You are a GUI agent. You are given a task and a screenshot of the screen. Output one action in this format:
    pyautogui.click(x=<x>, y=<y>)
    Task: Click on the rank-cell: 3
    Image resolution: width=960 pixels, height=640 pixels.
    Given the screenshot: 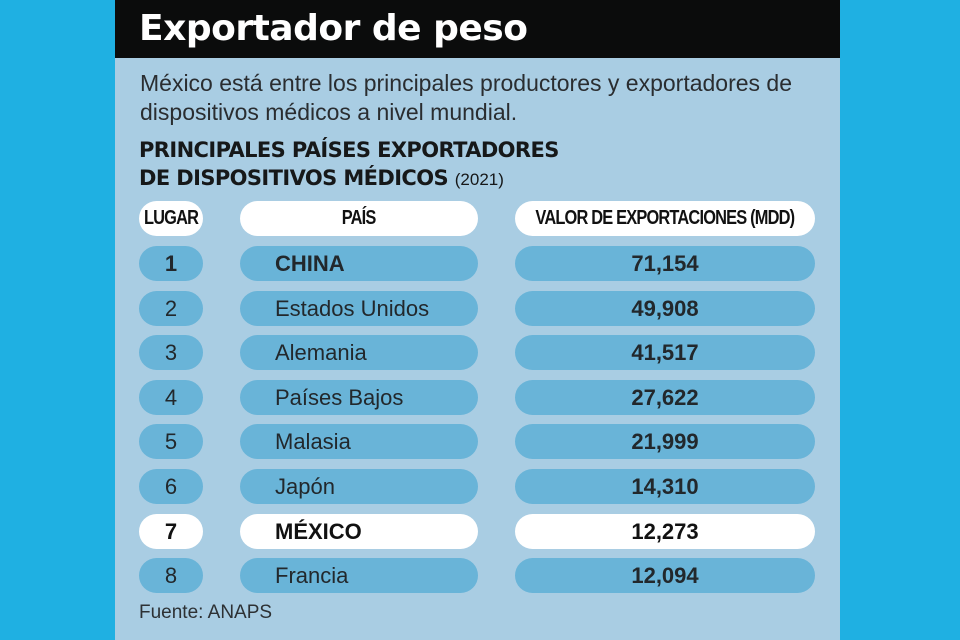 What is the action you would take?
    pyautogui.click(x=171, y=352)
    